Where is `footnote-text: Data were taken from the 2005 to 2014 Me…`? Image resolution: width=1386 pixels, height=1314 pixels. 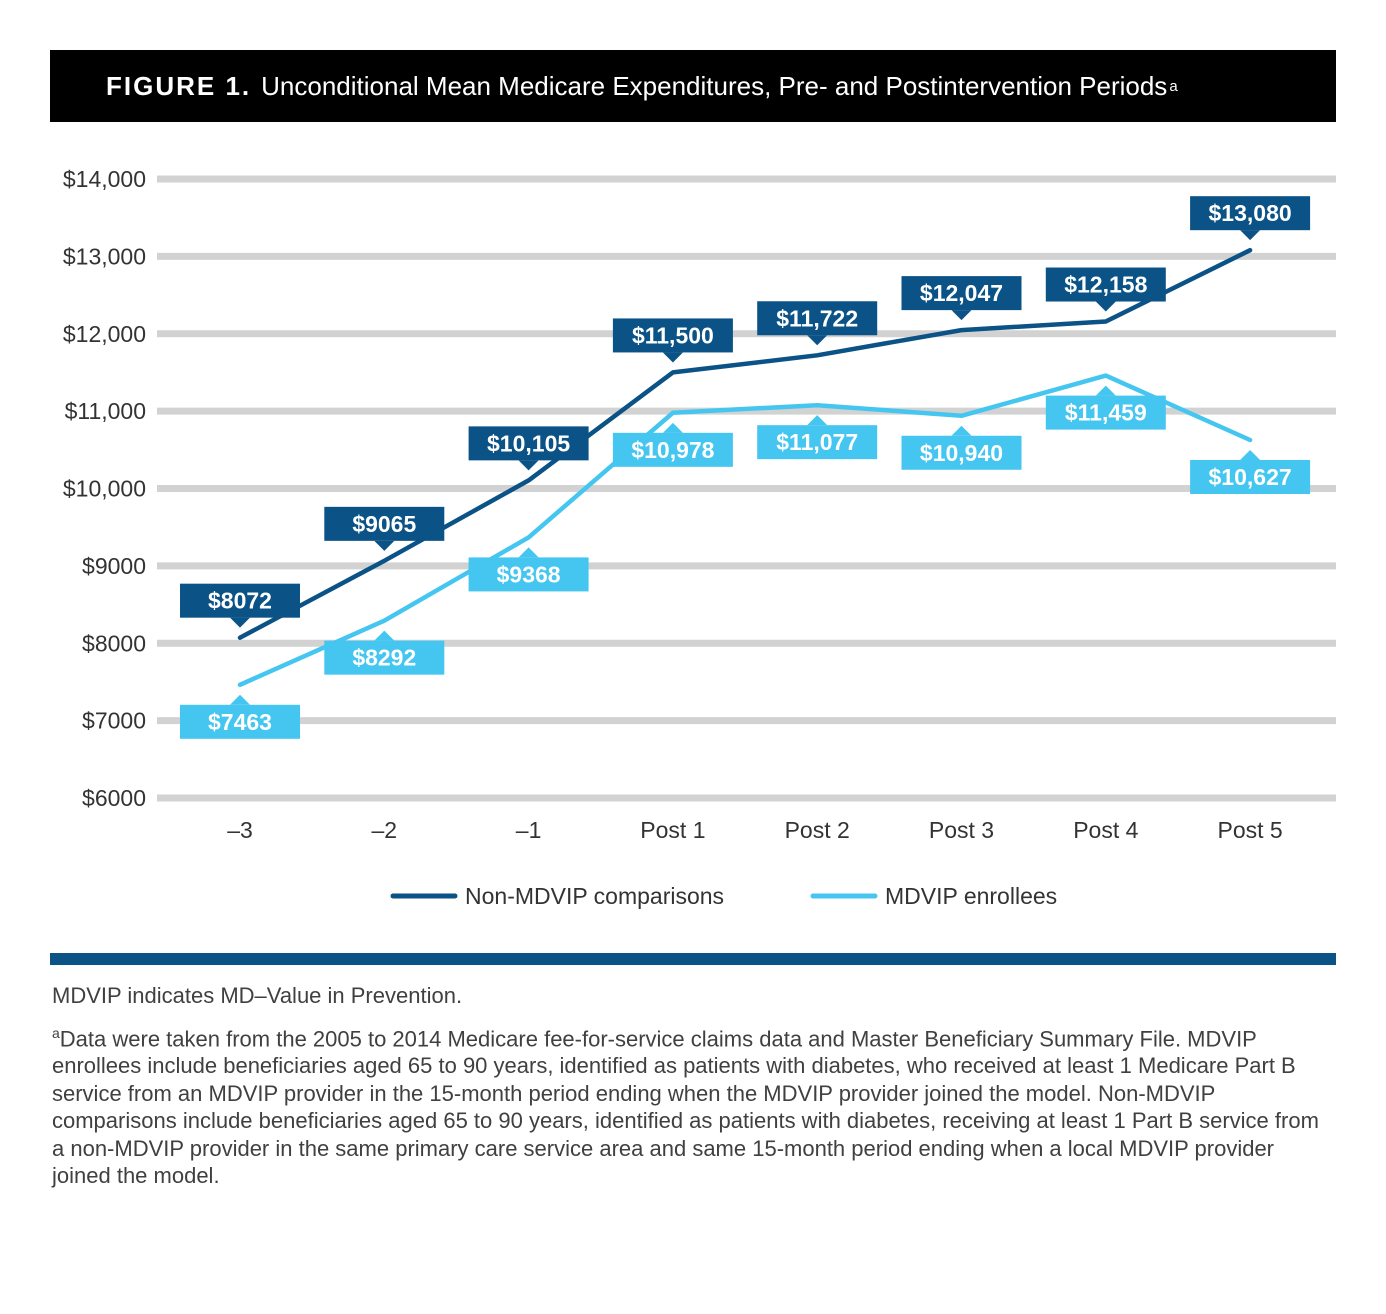 footnote-text: Data were taken from the 2005 to 2014 Me… is located at coordinates (685, 1107).